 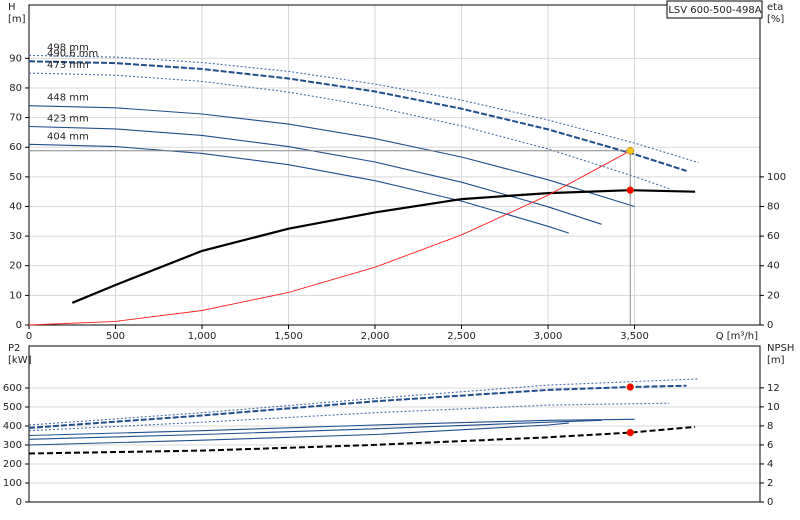 I want to click on x-tick-label: 1,500, so click(x=288, y=336).